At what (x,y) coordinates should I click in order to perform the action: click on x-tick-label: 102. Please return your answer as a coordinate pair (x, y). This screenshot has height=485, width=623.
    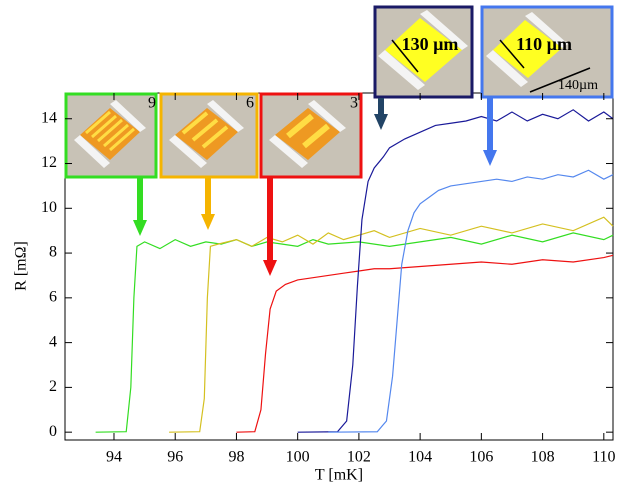
    Looking at the image, I should click on (359, 457).